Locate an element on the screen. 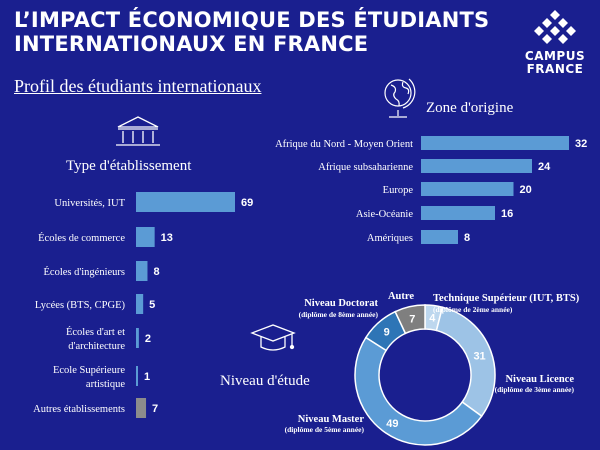 The image size is (600, 450). etablissement-category-label: Universités, IUT is located at coordinates (89, 203).